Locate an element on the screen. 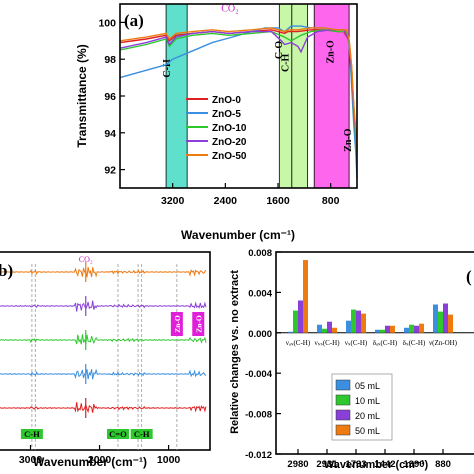 The height and width of the screenshot is (474, 474). panel-c-x-tick-label: 880 is located at coordinates (443, 464).